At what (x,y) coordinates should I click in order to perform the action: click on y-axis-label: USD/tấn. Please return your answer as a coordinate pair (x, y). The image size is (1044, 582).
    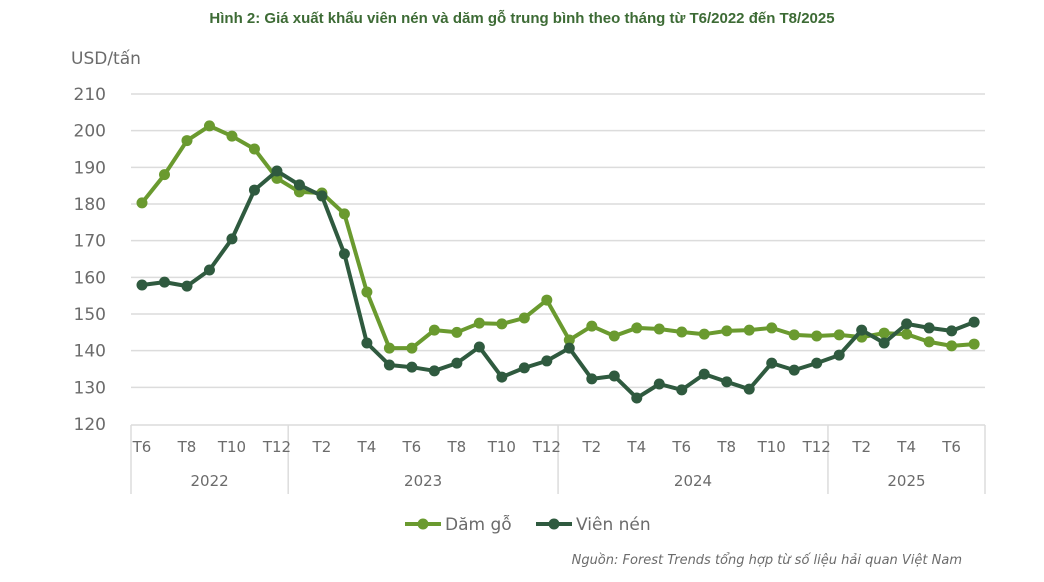
    Looking at the image, I should click on (106, 58).